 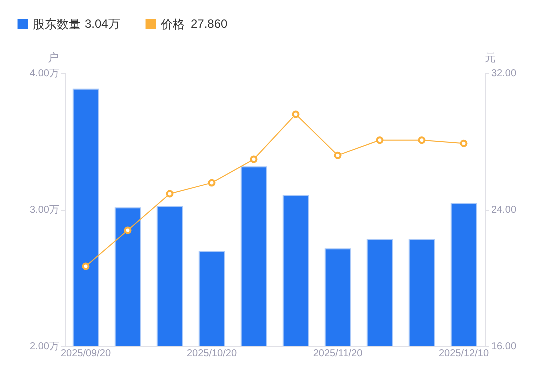 I want to click on x-tick-label: 2025/12/10, so click(x=464, y=354).